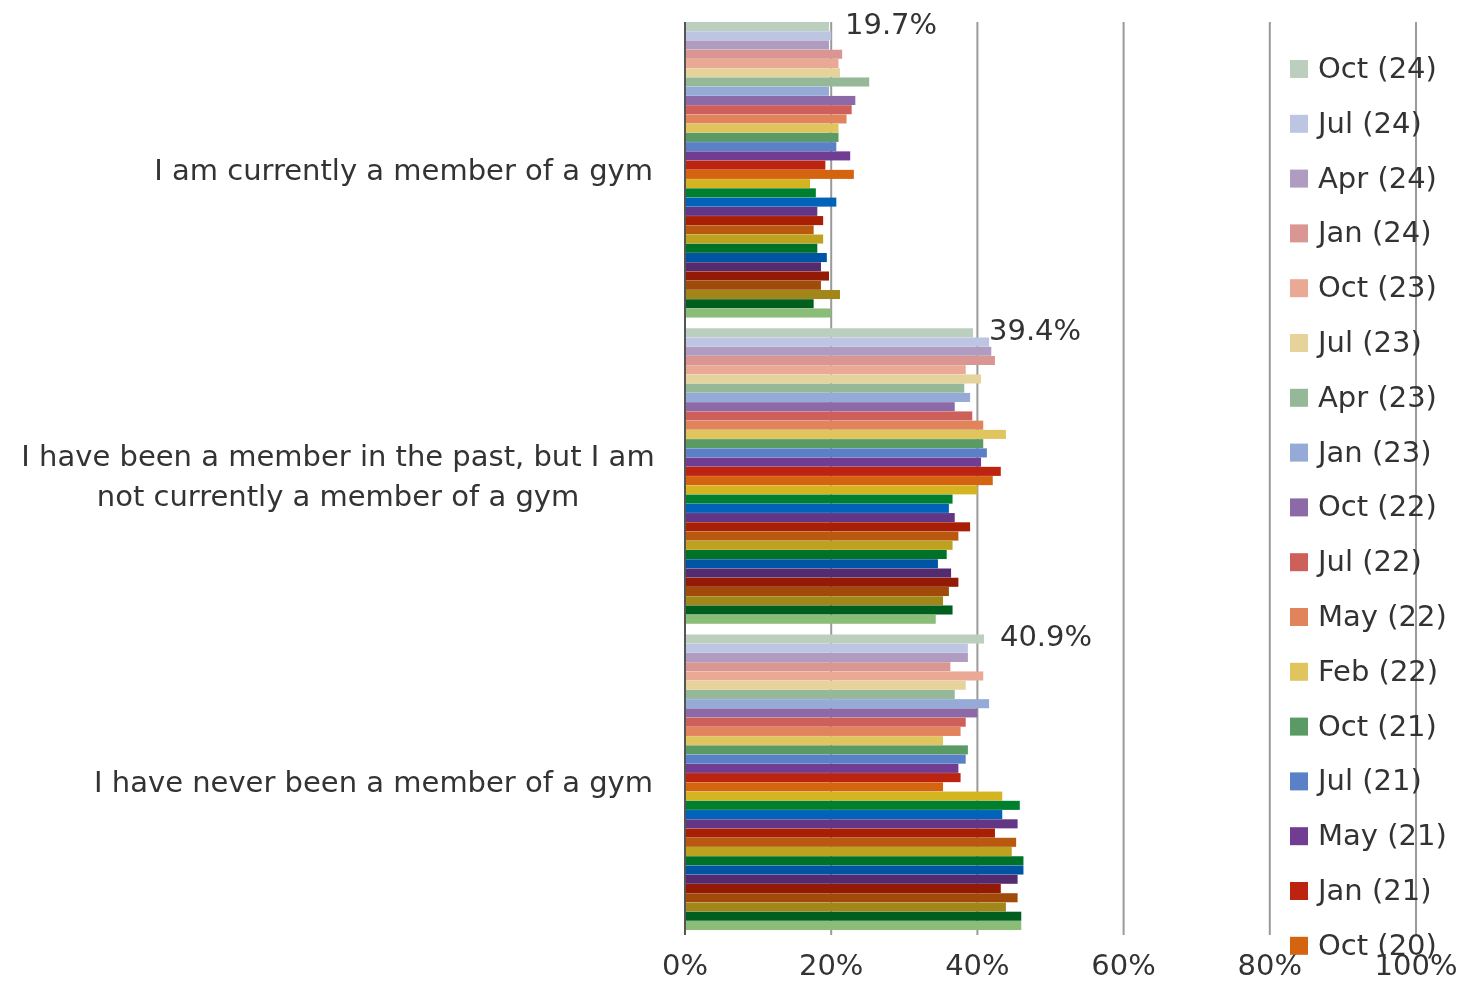 This screenshot has width=1476, height=996. What do you see at coordinates (403, 169) in the screenshot?
I see `y-tick-label: I am currently a member of a gym` at bounding box center [403, 169].